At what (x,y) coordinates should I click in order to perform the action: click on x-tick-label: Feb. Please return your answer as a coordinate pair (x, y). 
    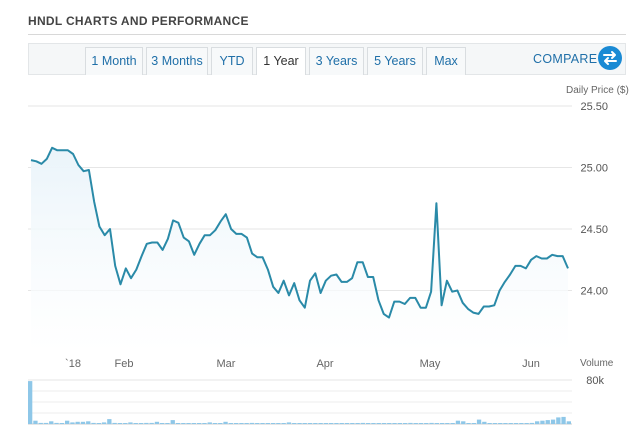
    Looking at the image, I should click on (124, 364).